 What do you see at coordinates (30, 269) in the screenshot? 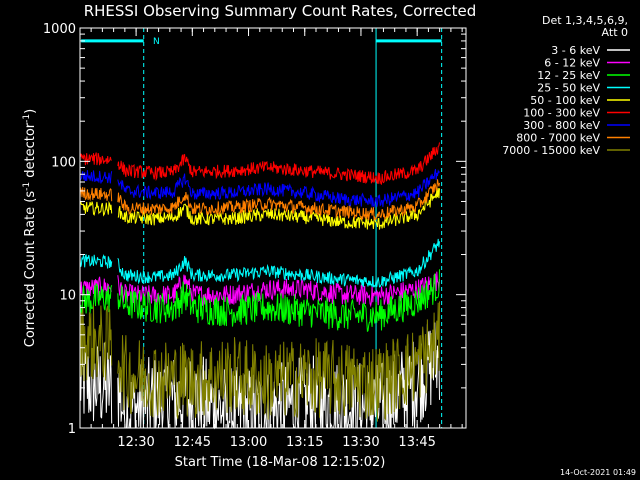
I see `y-label-main: Corrected Count Rate (s` at bounding box center [30, 269].